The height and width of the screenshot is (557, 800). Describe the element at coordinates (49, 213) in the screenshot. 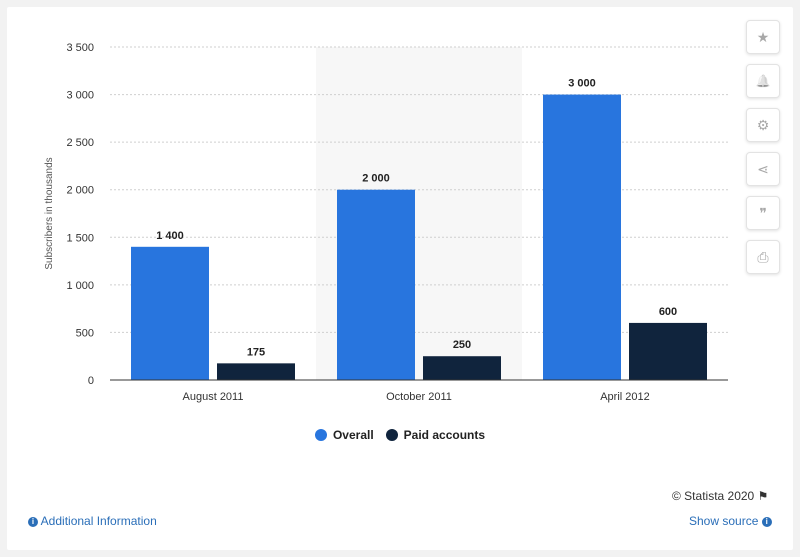

I see `y-axis-label: Subscribers in thousands` at that location.